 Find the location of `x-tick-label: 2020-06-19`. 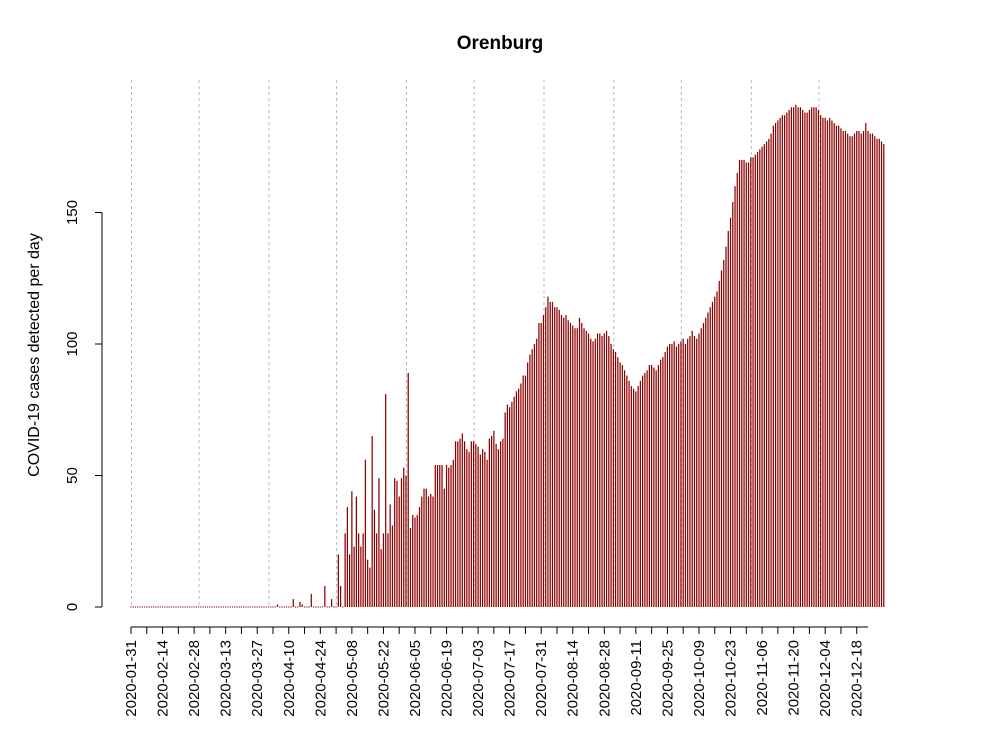

x-tick-label: 2020-06-19 is located at coordinates (447, 678).